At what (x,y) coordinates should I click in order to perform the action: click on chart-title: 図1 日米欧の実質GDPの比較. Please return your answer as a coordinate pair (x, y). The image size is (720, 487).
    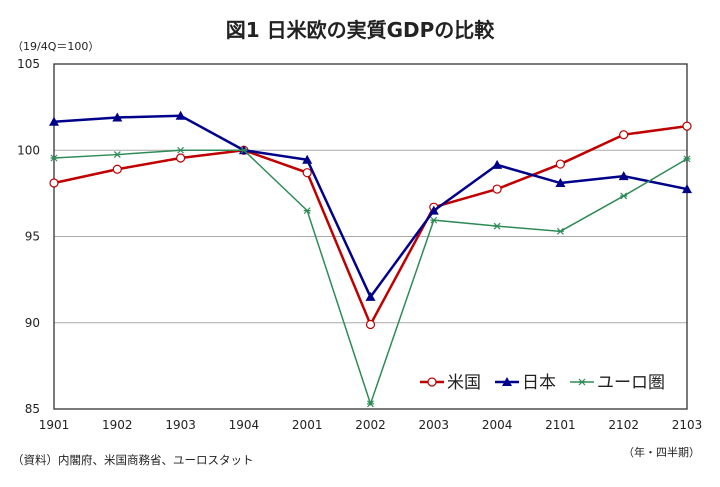
    Looking at the image, I should click on (360, 30).